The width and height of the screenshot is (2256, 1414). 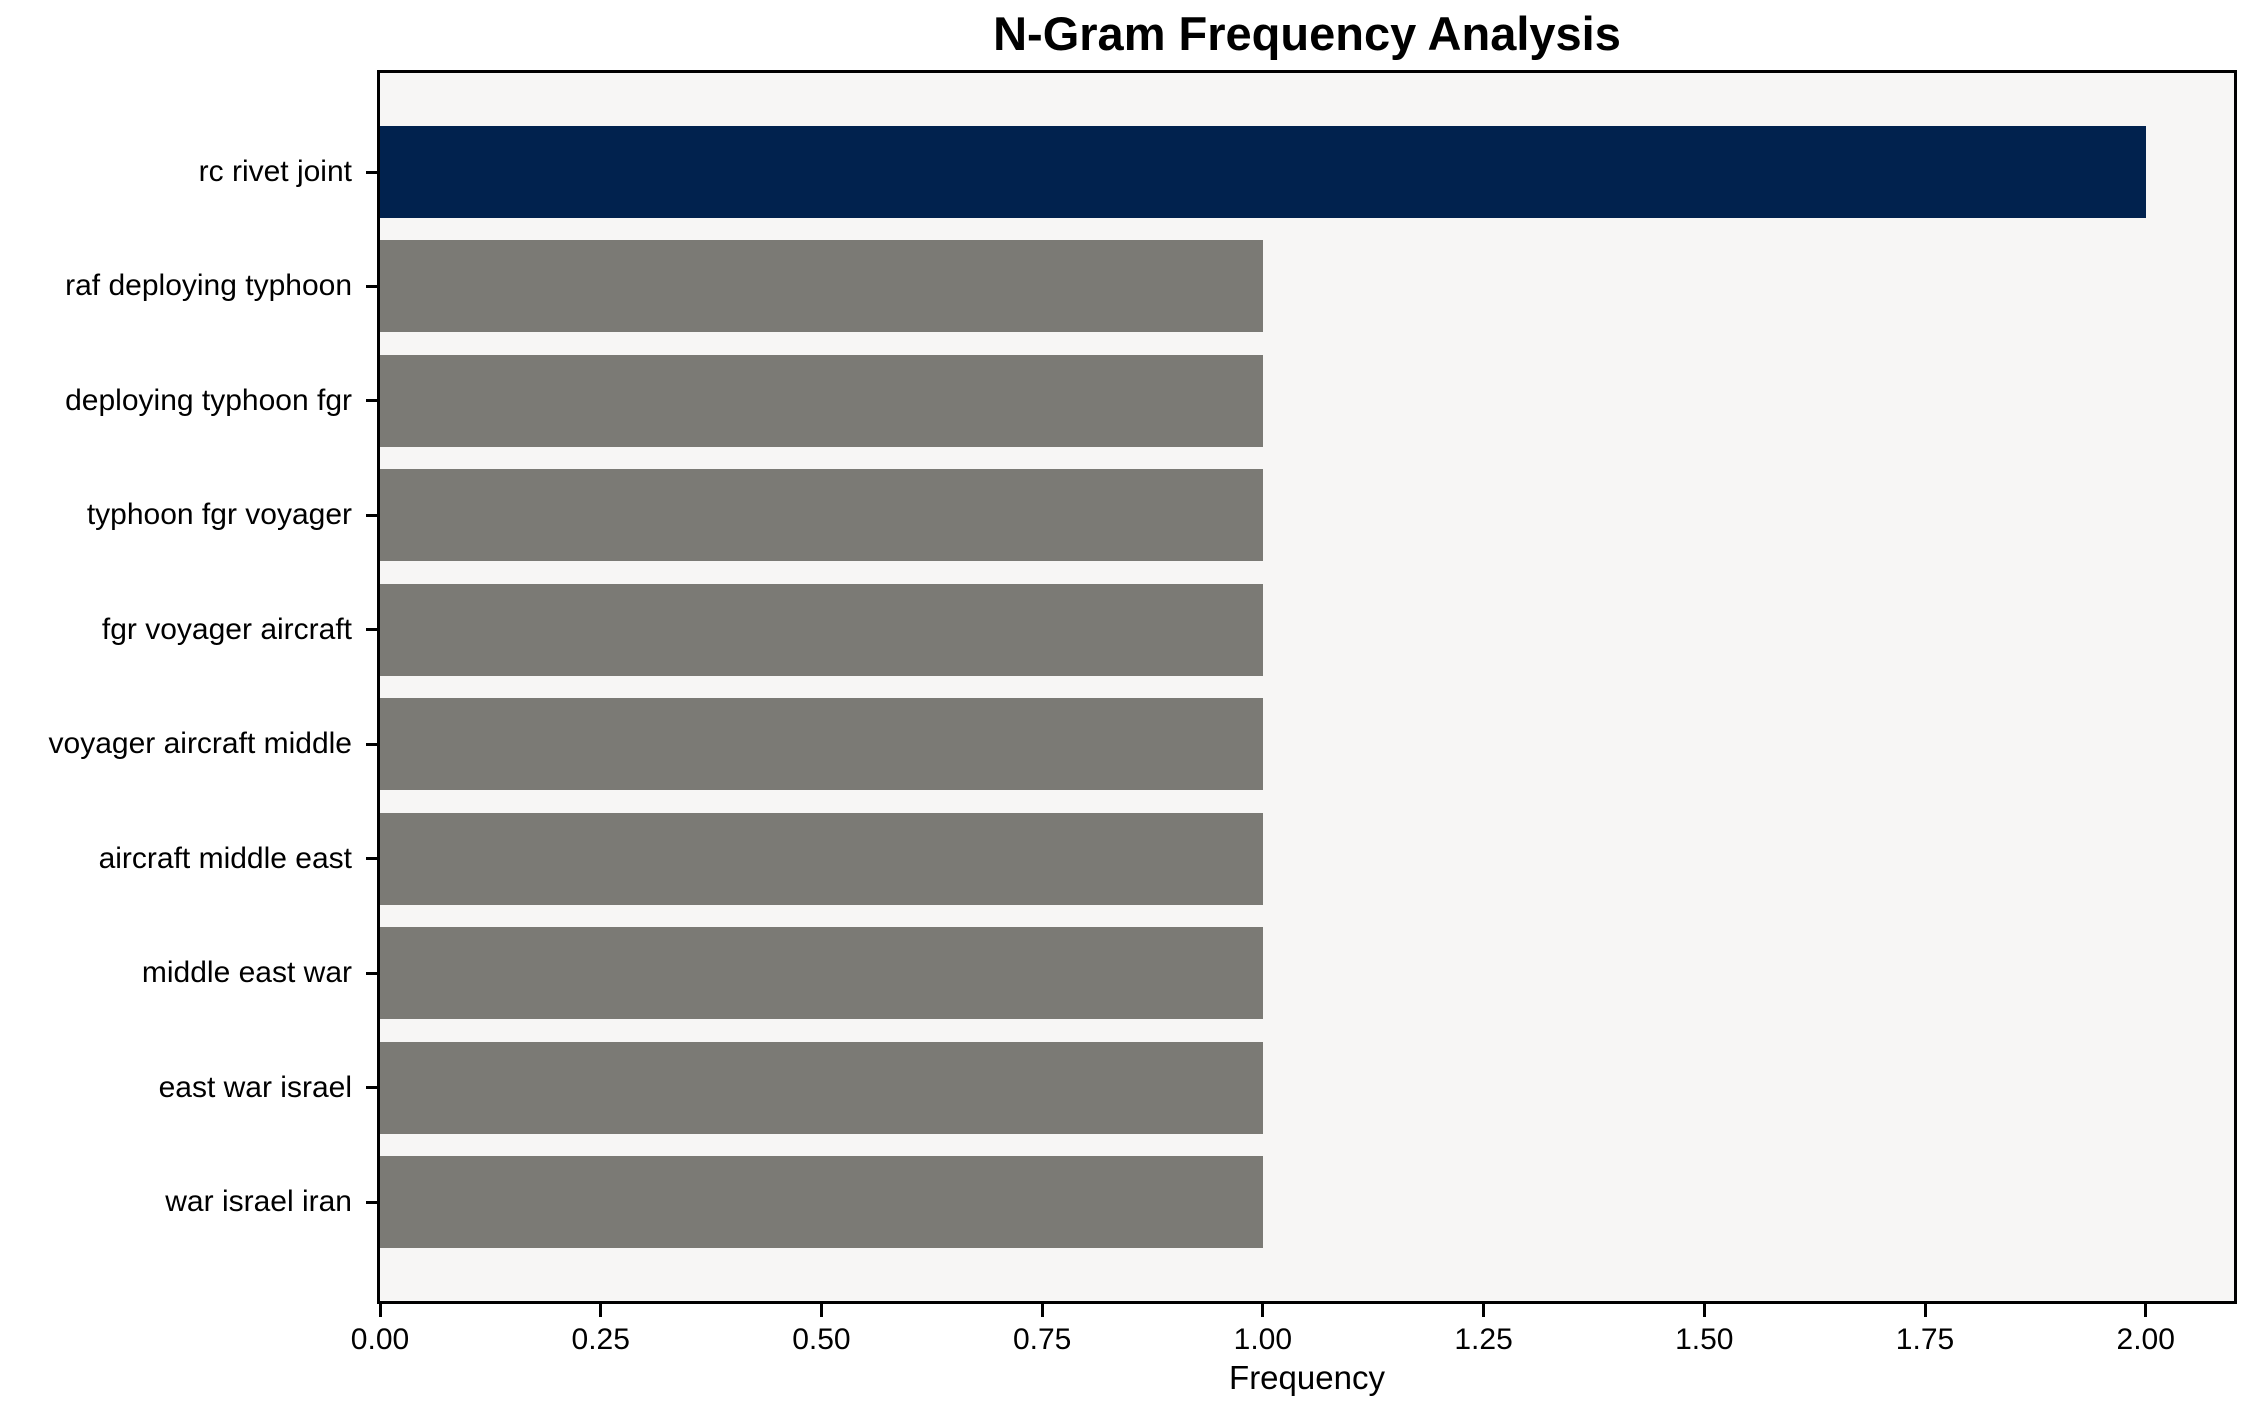 I want to click on x-tick-label: 1.00, so click(x=1263, y=1339).